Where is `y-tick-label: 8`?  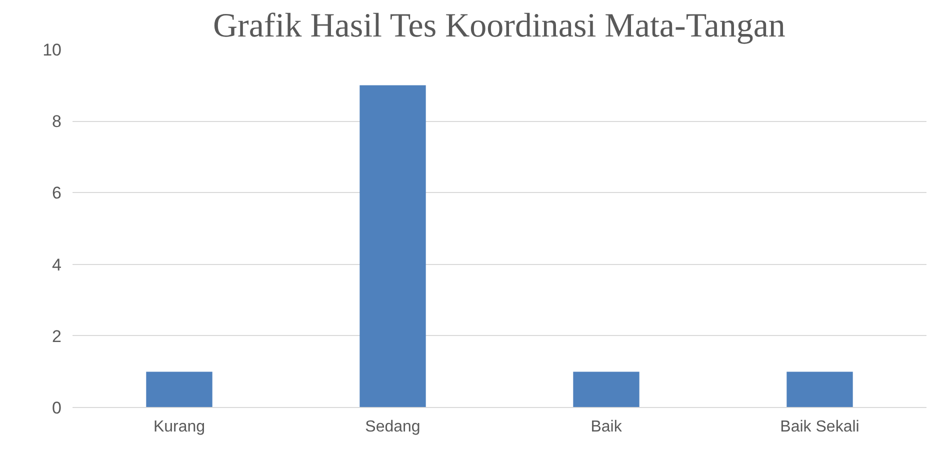
y-tick-label: 8 is located at coordinates (57, 122).